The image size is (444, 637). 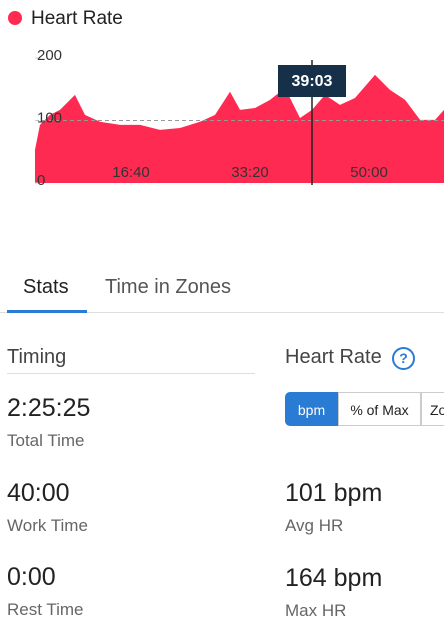 I want to click on stat-label: Total Time, so click(x=46, y=440).